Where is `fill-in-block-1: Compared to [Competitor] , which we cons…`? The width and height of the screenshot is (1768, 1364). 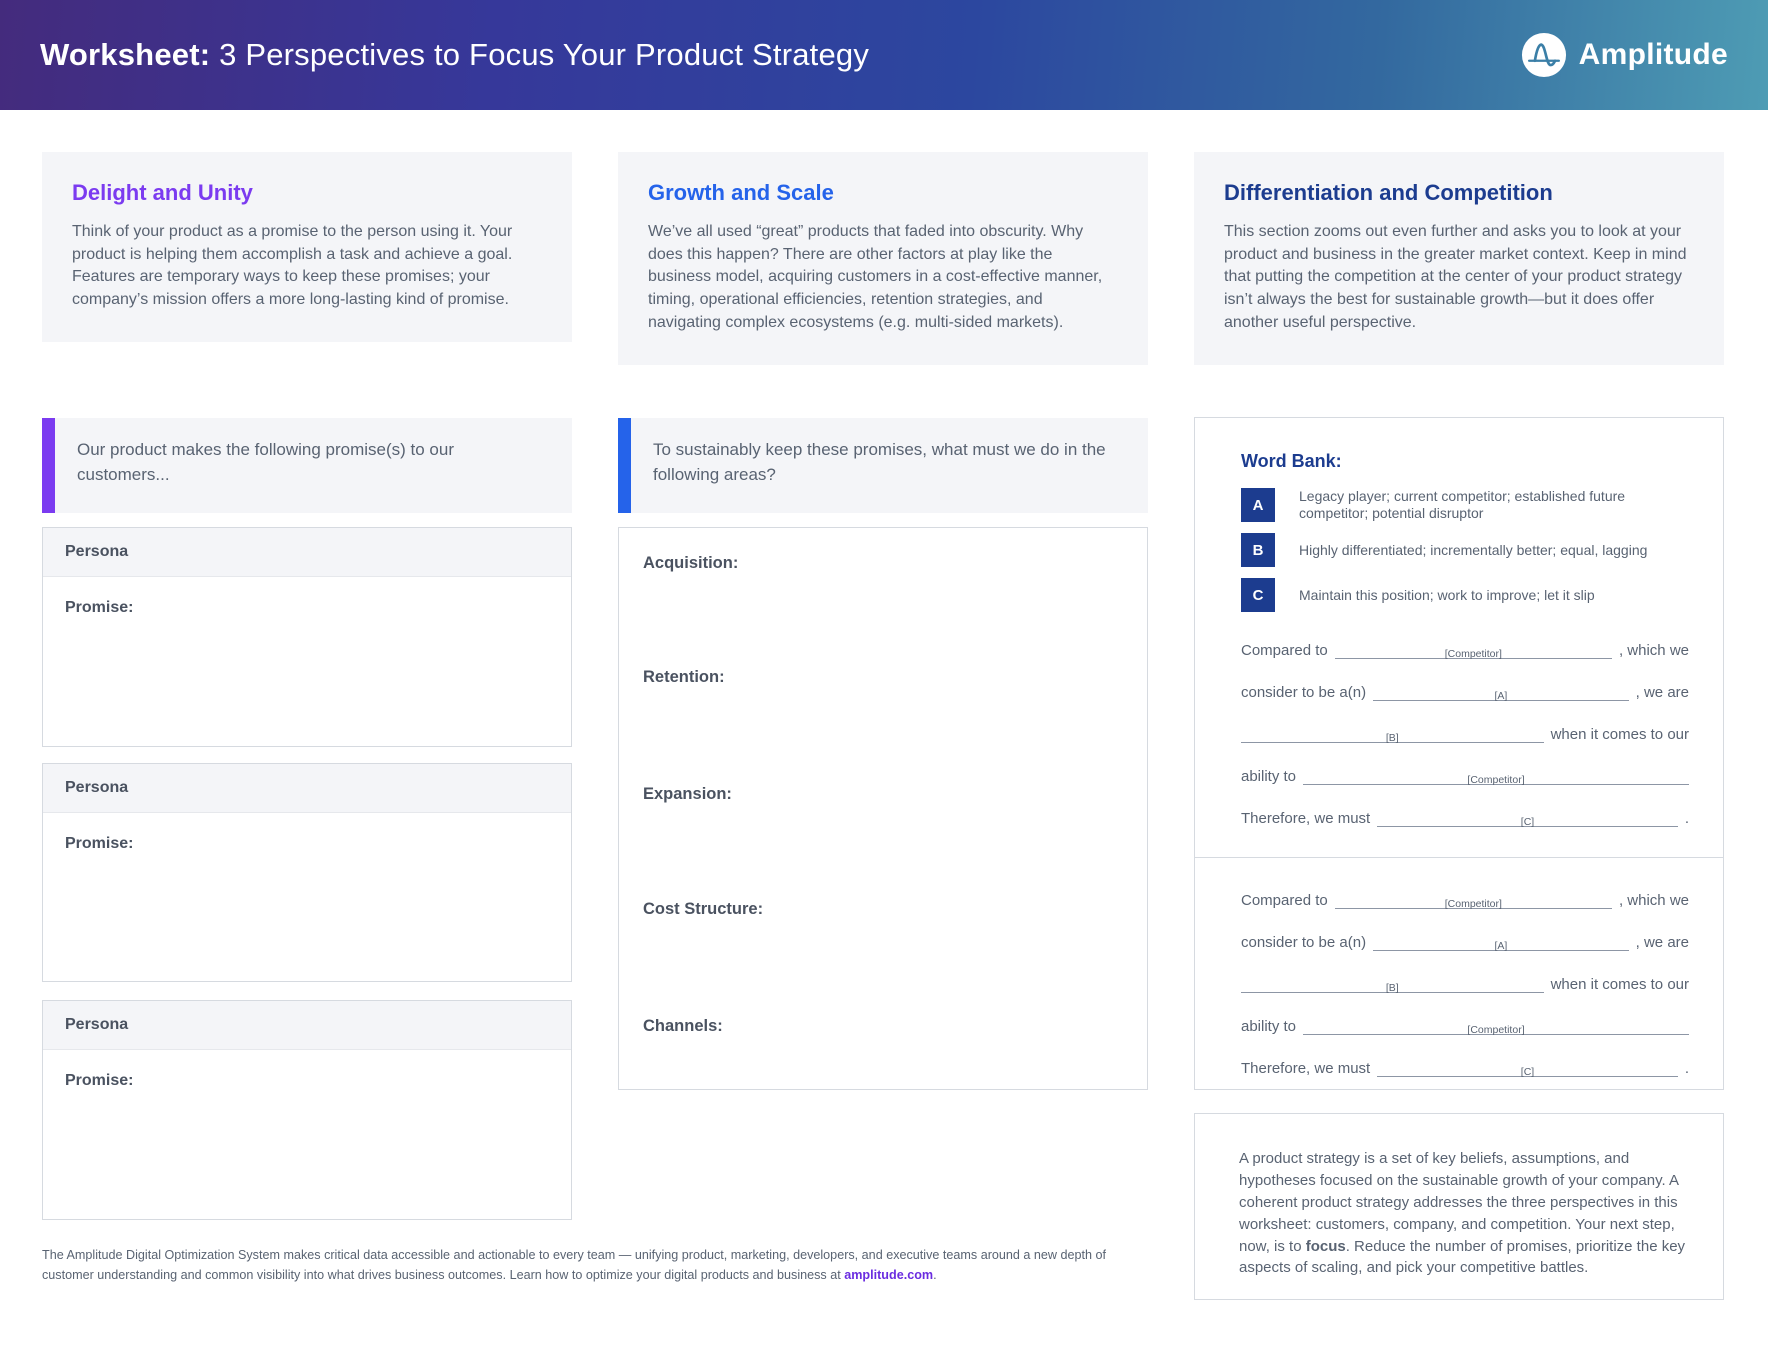
fill-in-block-1: Compared to [Competitor] , which we cons… is located at coordinates (1465, 734).